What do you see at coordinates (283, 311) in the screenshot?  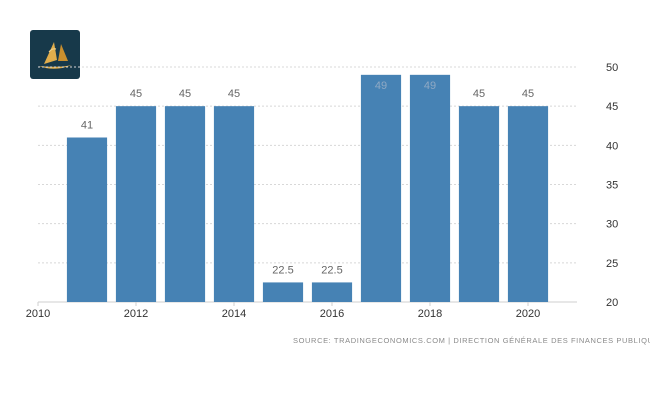 I see `x-axis: 2010 2012 2014 2016 2018 2020` at bounding box center [283, 311].